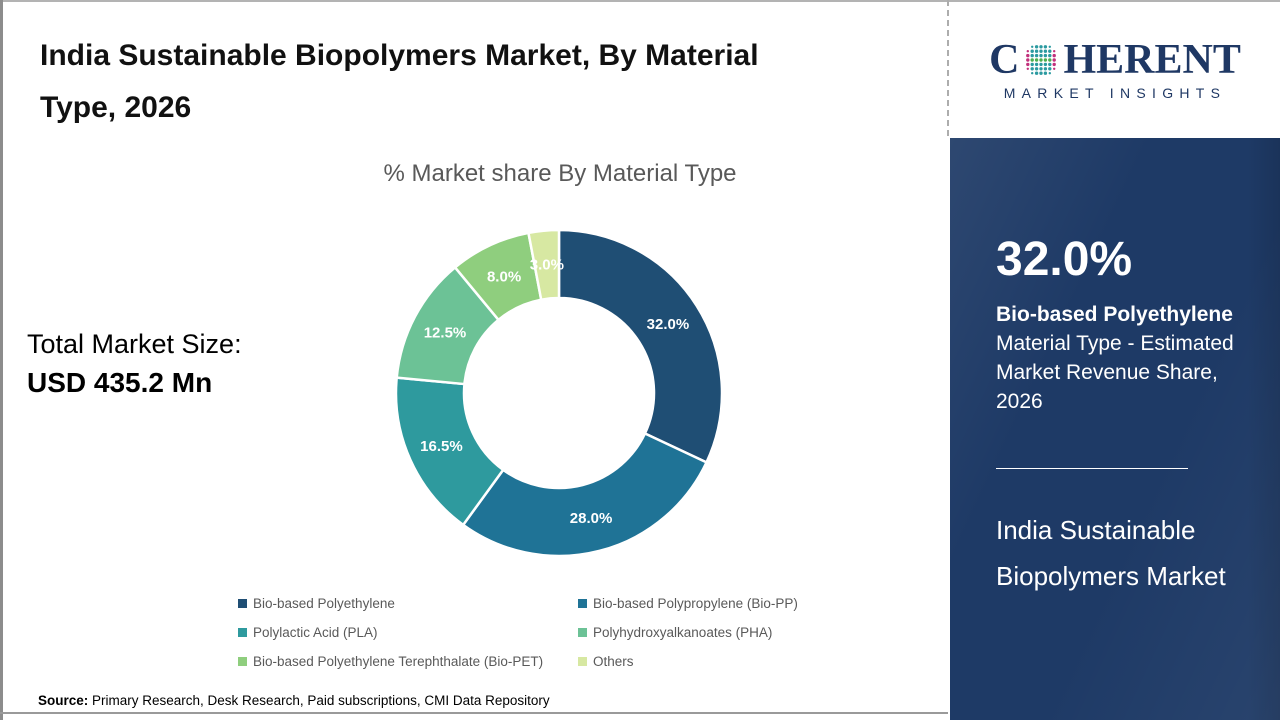 The height and width of the screenshot is (720, 1280). Describe the element at coordinates (591, 518) in the screenshot. I see `slice-data-label: 28.0%` at that location.